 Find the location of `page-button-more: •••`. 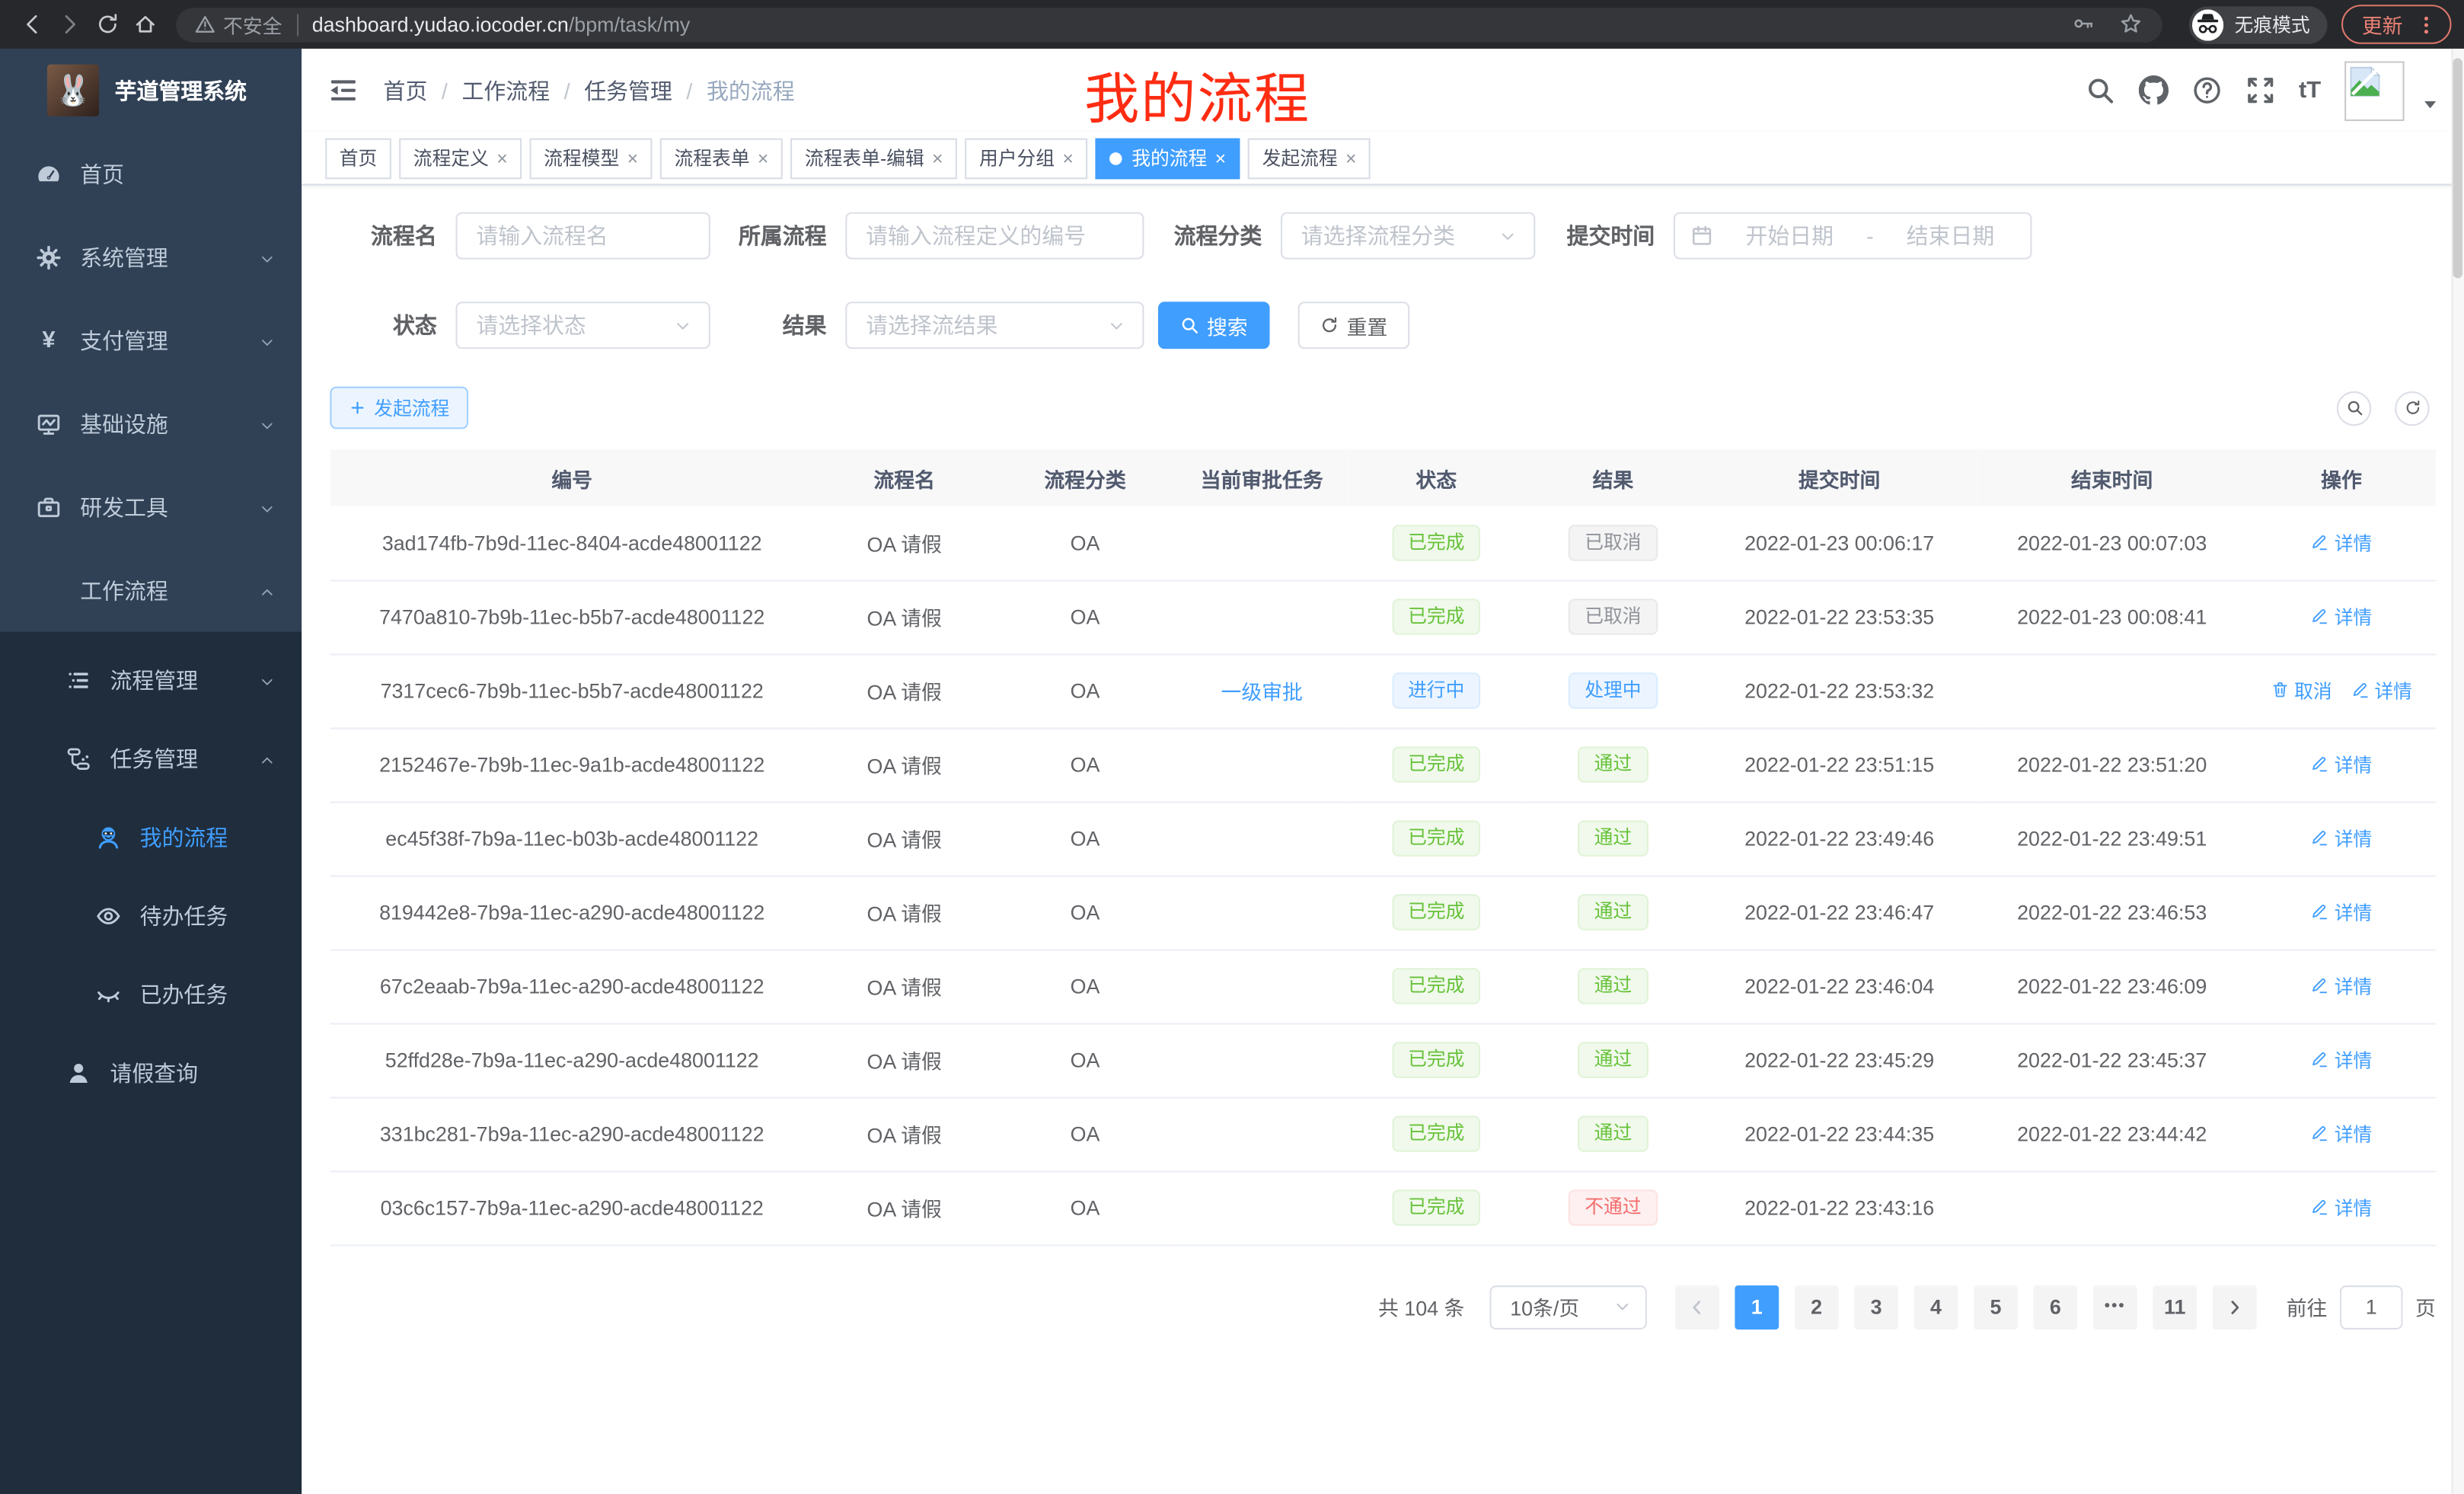

page-button-more: ••• is located at coordinates (2114, 1307).